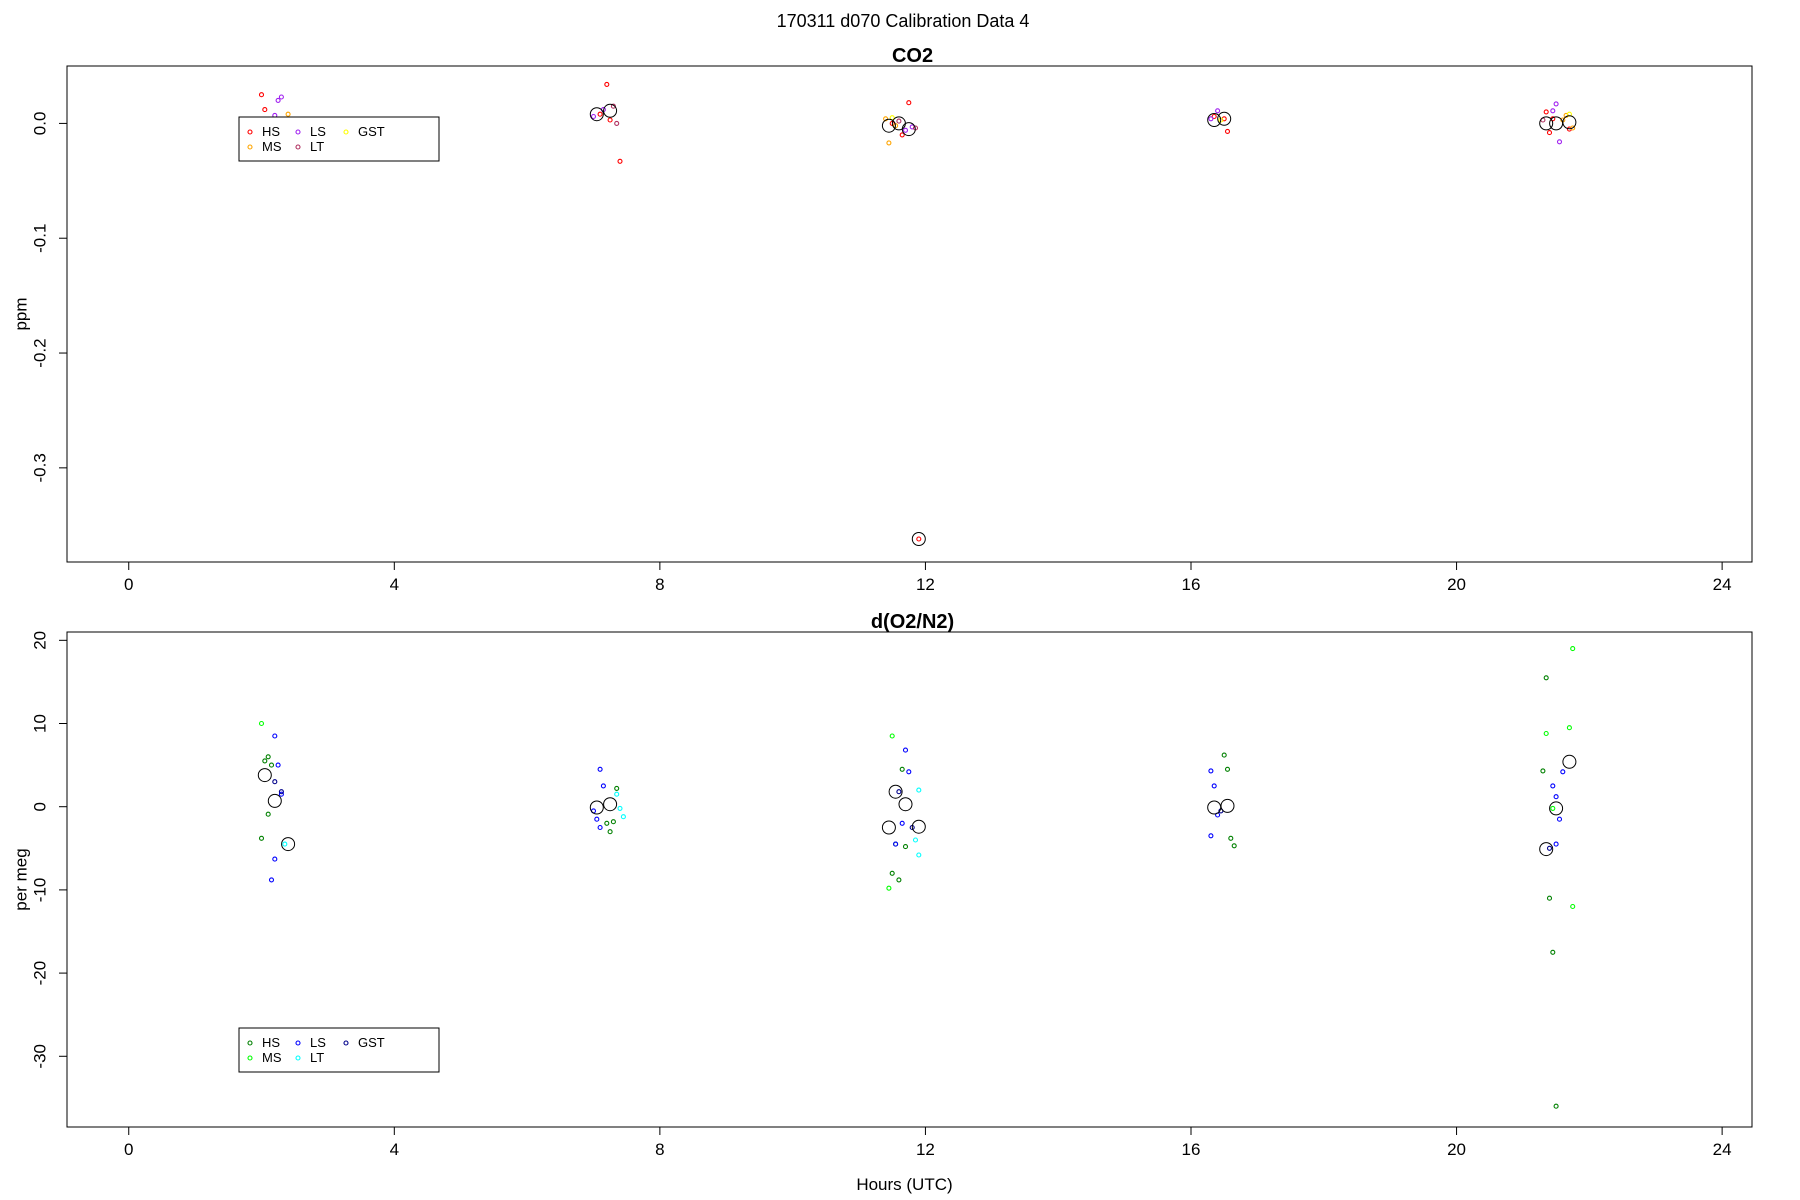 Image resolution: width=1800 pixels, height=1200 pixels. Describe the element at coordinates (39, 723) in the screenshot. I see `y-tick-label: 10` at that location.